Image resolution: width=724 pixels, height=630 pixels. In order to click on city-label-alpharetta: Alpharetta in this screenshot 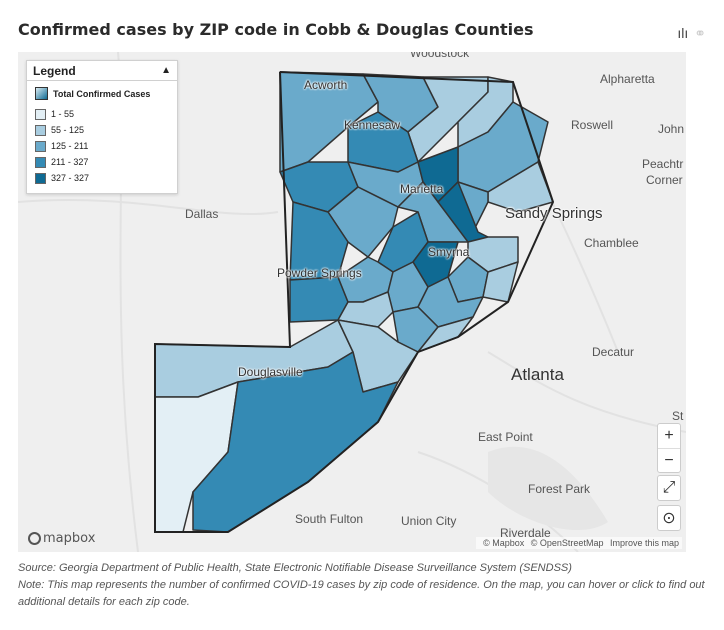, I will do `click(627, 79)`.